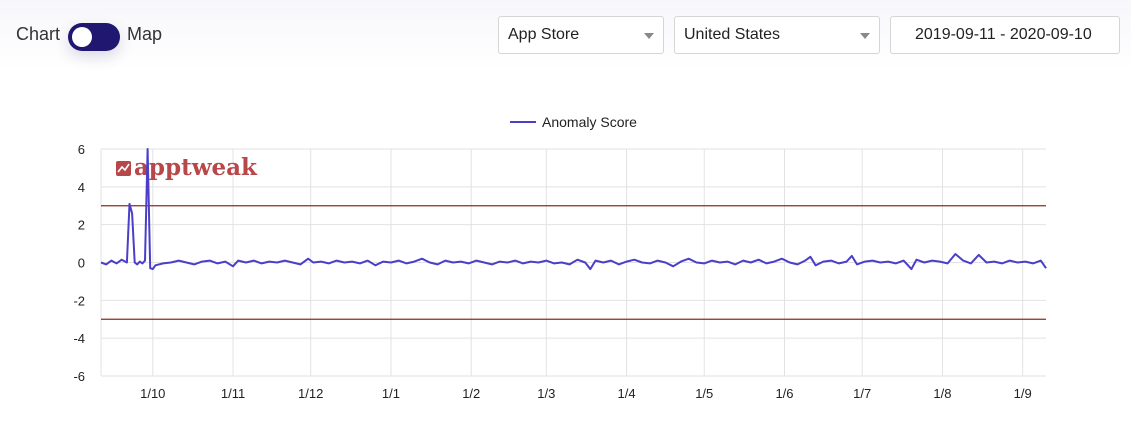 The image size is (1131, 427). I want to click on y-tick-label: 2, so click(81, 225).